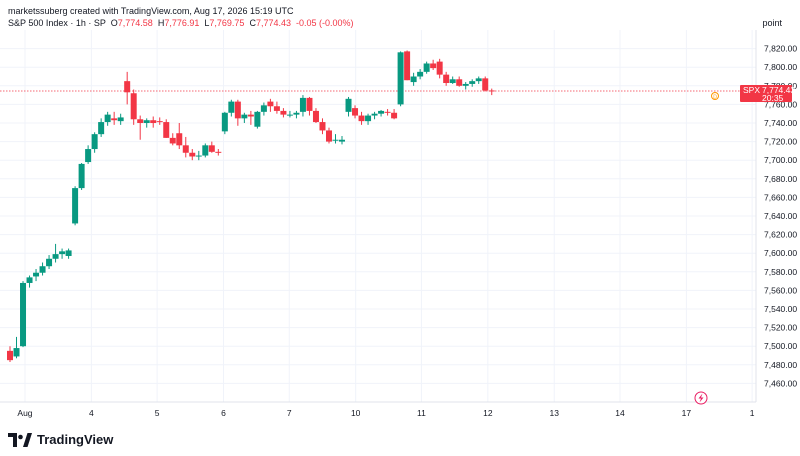  I want to click on last-price-value: 7,774.43, so click(778, 90).